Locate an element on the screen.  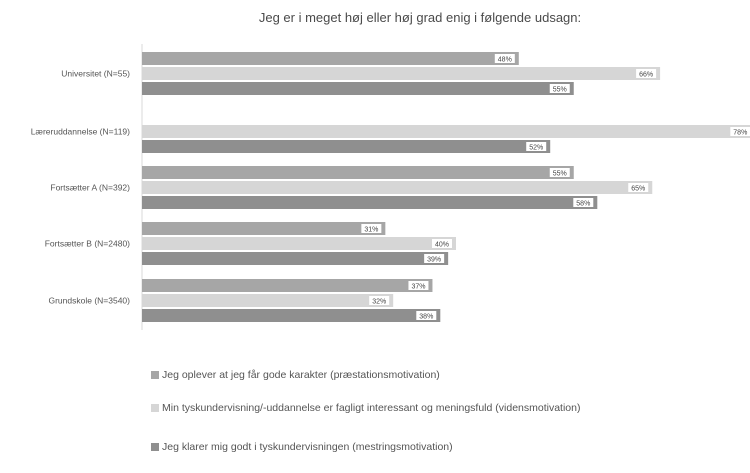
value-label: 39% is located at coordinates (434, 260).